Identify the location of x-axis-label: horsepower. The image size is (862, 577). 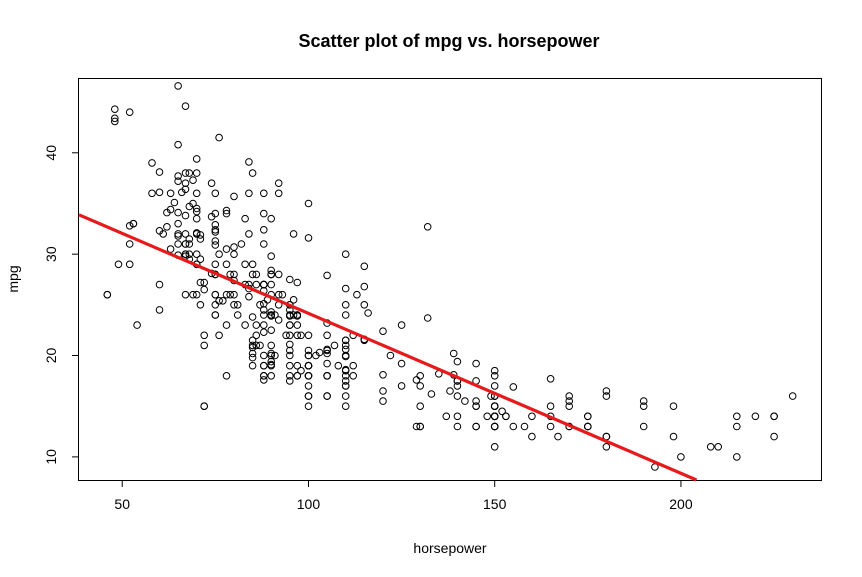
(449, 548).